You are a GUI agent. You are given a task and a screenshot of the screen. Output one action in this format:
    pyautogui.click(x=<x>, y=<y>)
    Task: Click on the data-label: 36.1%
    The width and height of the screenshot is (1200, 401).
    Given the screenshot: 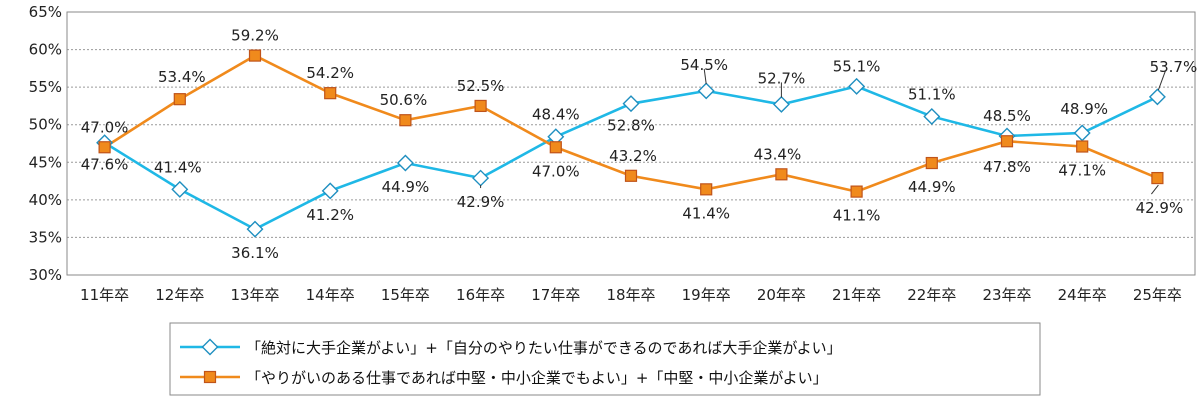 What is the action you would take?
    pyautogui.click(x=255, y=253)
    